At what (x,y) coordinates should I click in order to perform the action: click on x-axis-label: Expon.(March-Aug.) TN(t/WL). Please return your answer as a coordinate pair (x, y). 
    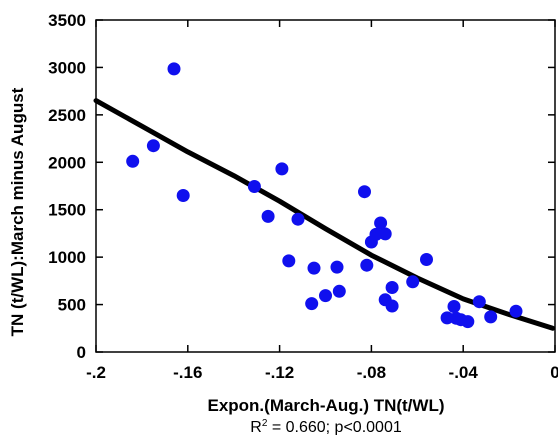
    Looking at the image, I should click on (325, 405).